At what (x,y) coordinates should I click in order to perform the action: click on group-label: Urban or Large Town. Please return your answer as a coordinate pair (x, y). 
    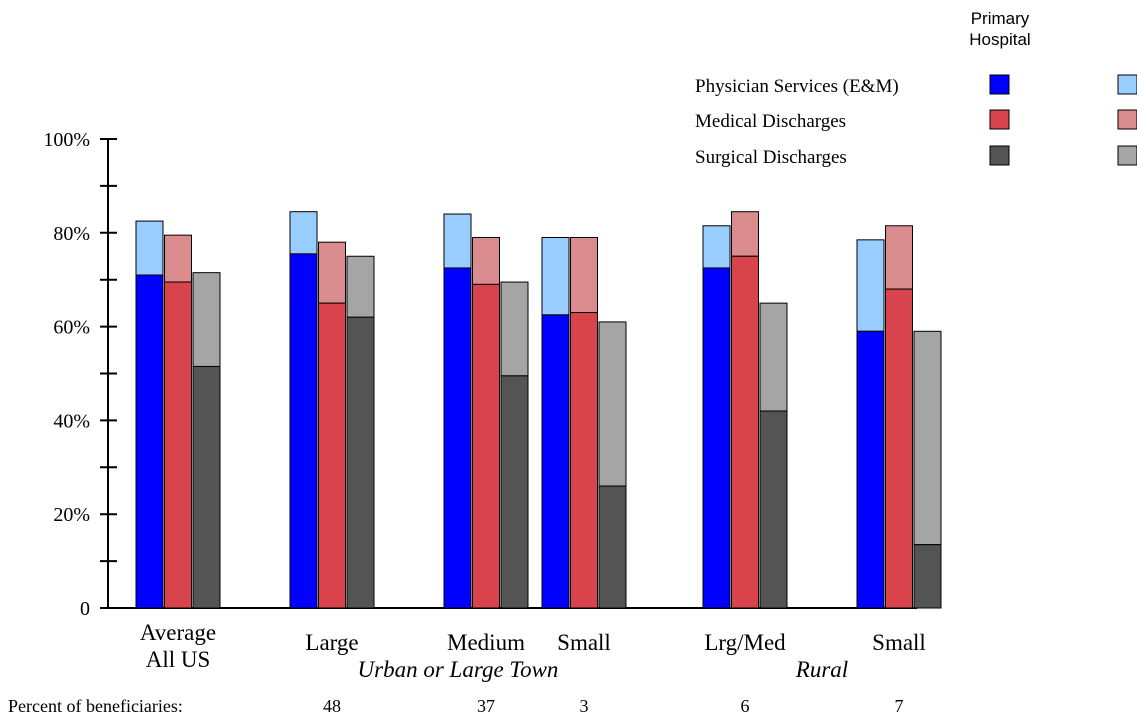
    Looking at the image, I should click on (458, 669).